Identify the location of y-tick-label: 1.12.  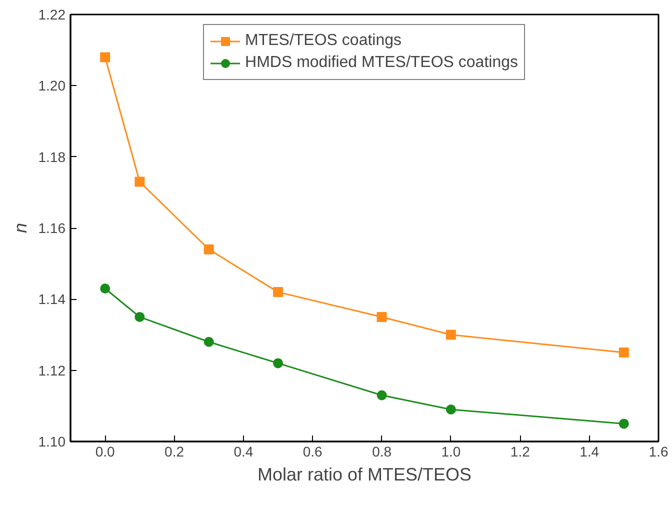
(52, 370).